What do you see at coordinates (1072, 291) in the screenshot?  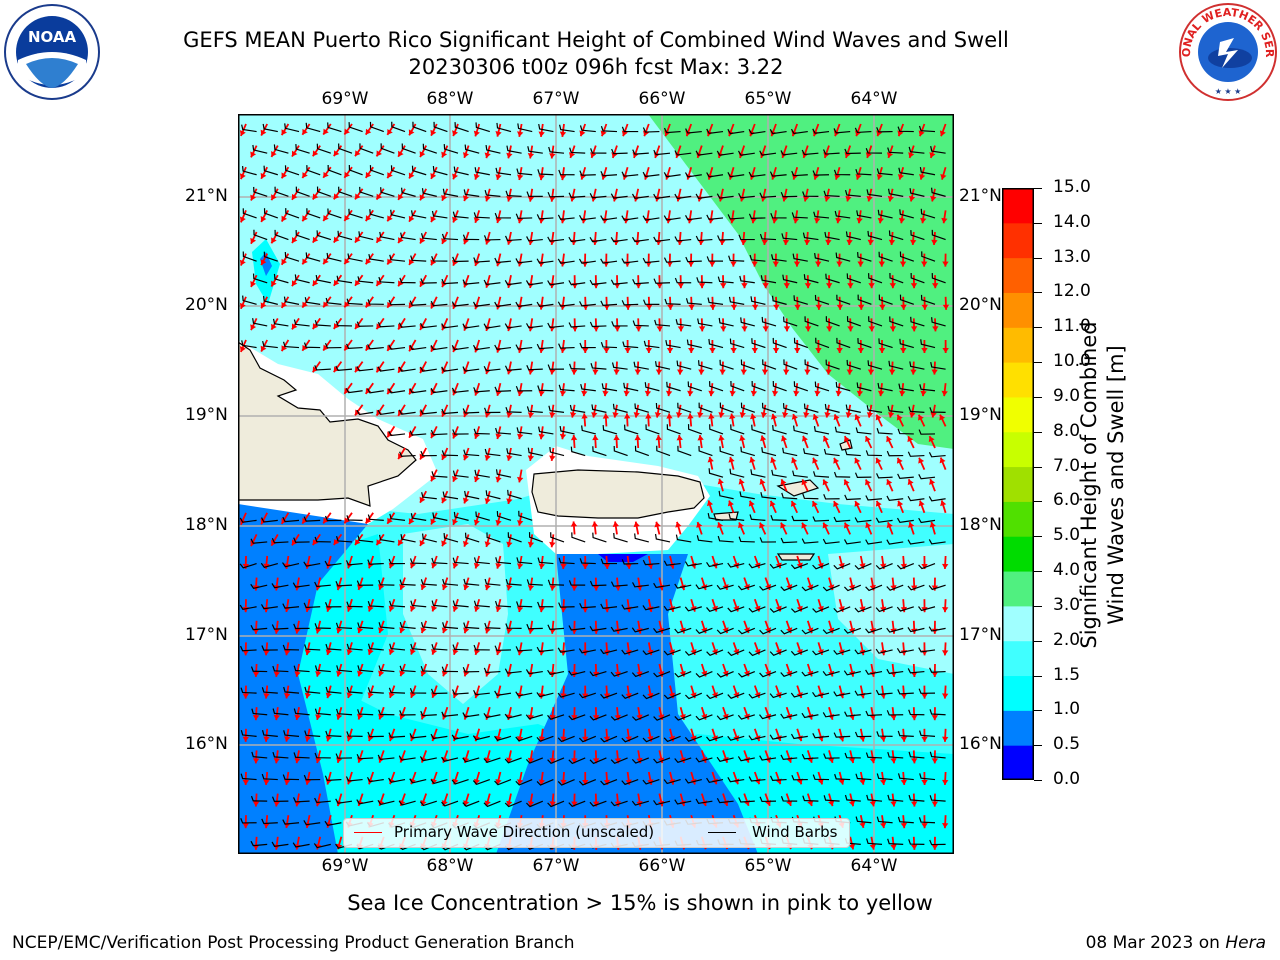 I see `colorbar-tick-label: 12.0` at bounding box center [1072, 291].